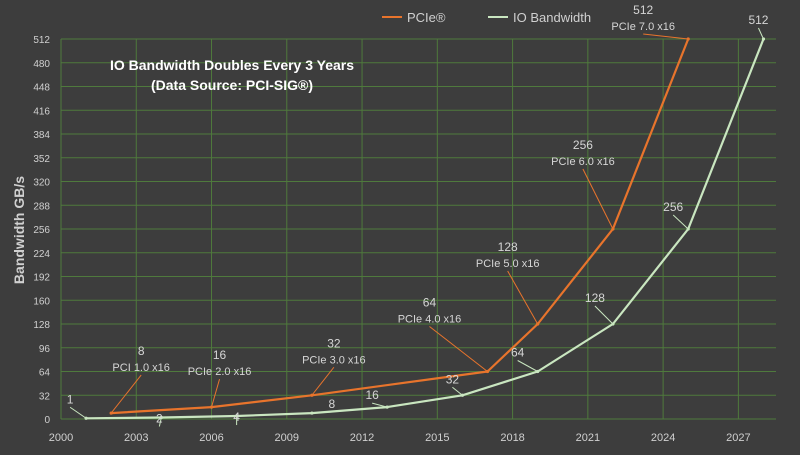 Image resolution: width=800 pixels, height=455 pixels. Describe the element at coordinates (588, 438) in the screenshot. I see `x-tick-label: 2021` at that location.